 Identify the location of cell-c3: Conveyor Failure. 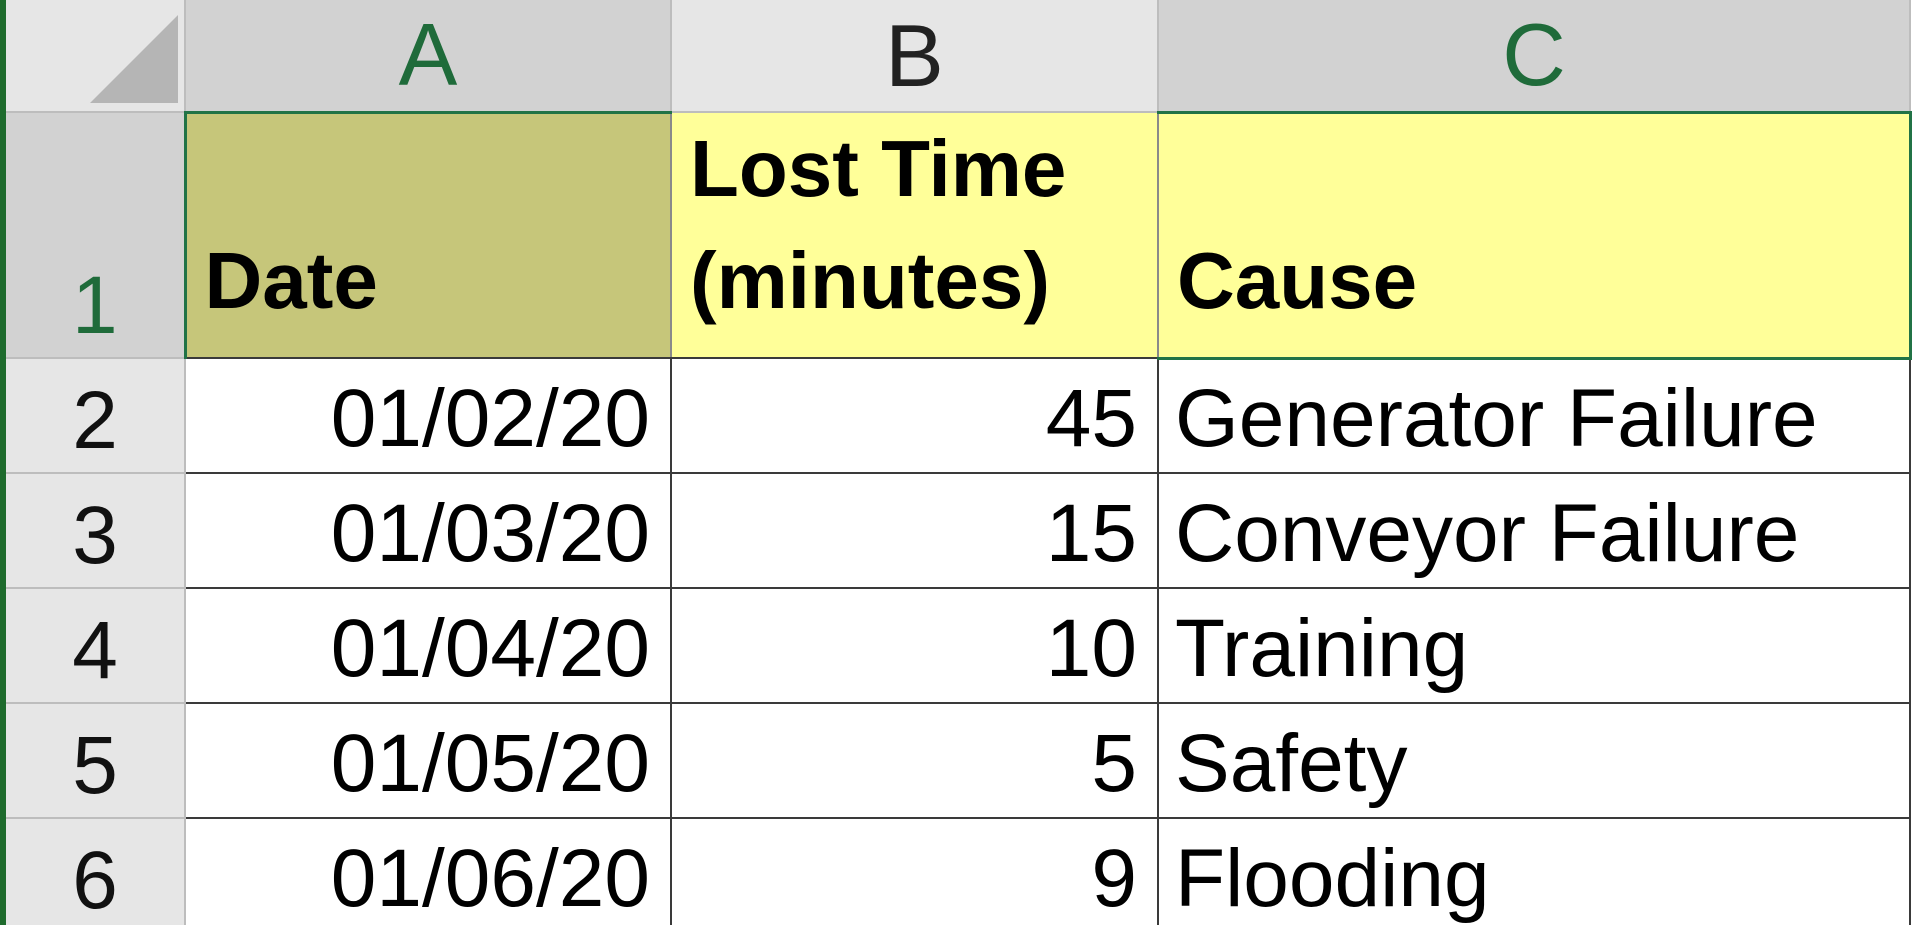
(1534, 531).